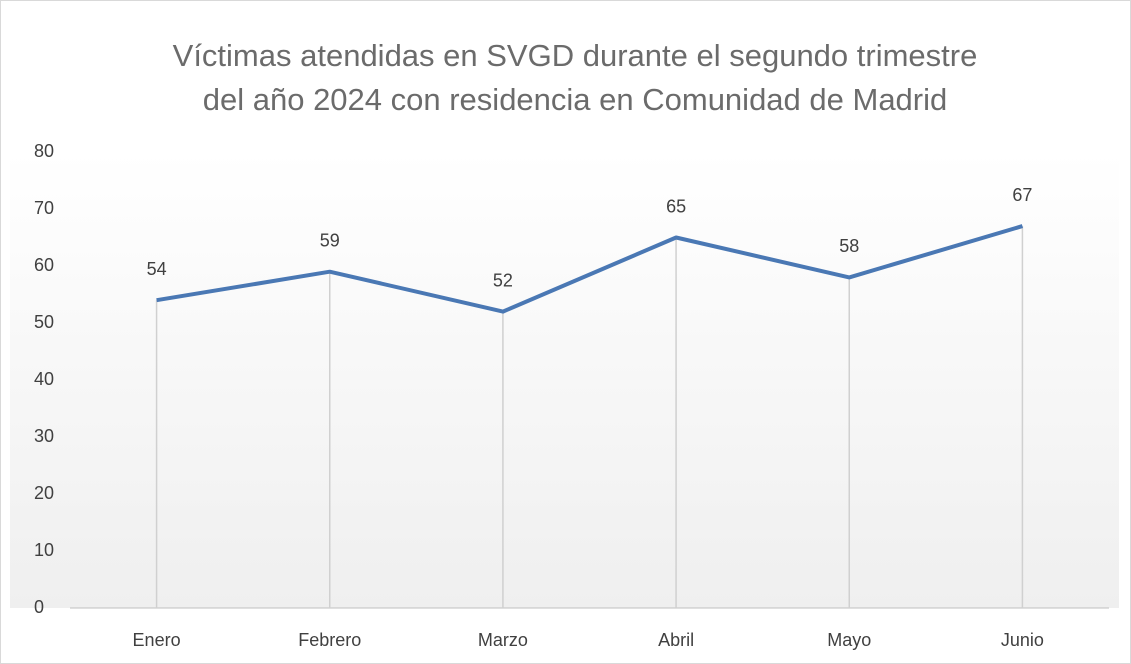 Image resolution: width=1131 pixels, height=664 pixels. What do you see at coordinates (44, 322) in the screenshot?
I see `y-tick-label: 50` at bounding box center [44, 322].